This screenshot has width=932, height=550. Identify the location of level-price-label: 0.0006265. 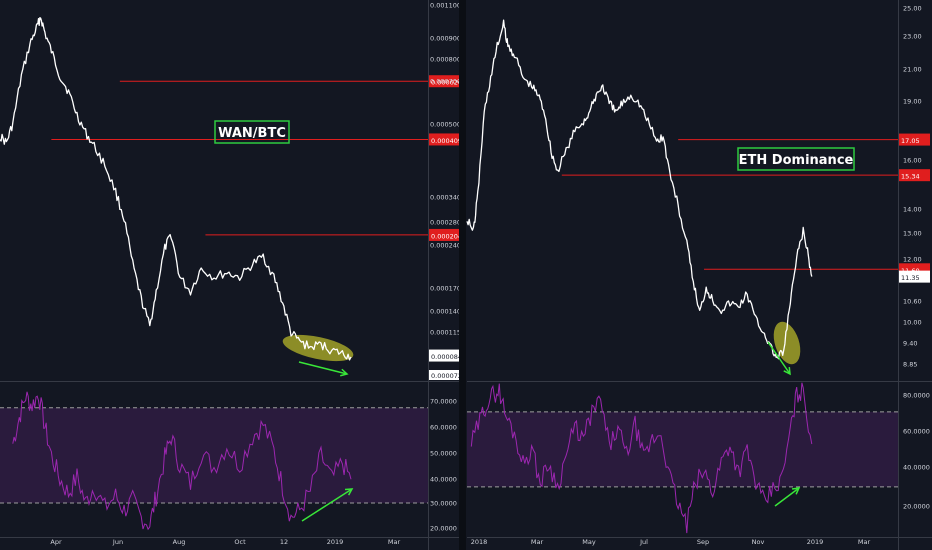
(448, 83).